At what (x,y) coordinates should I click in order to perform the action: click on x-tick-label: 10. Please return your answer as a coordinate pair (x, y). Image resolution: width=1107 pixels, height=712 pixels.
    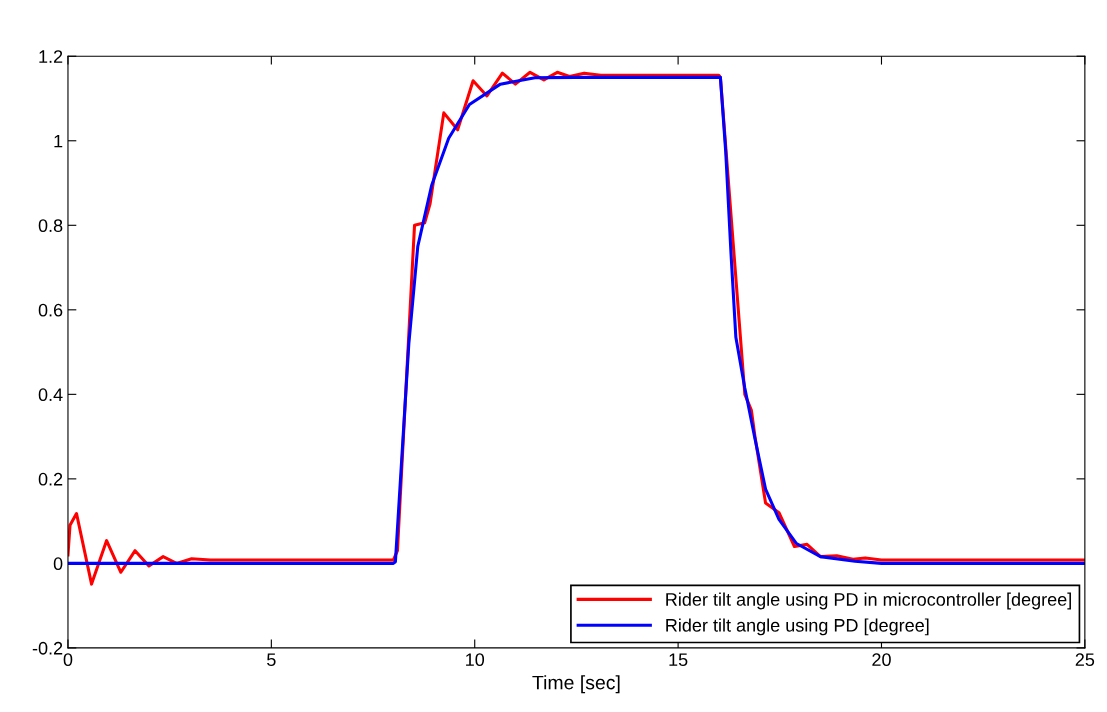
    Looking at the image, I should click on (475, 660).